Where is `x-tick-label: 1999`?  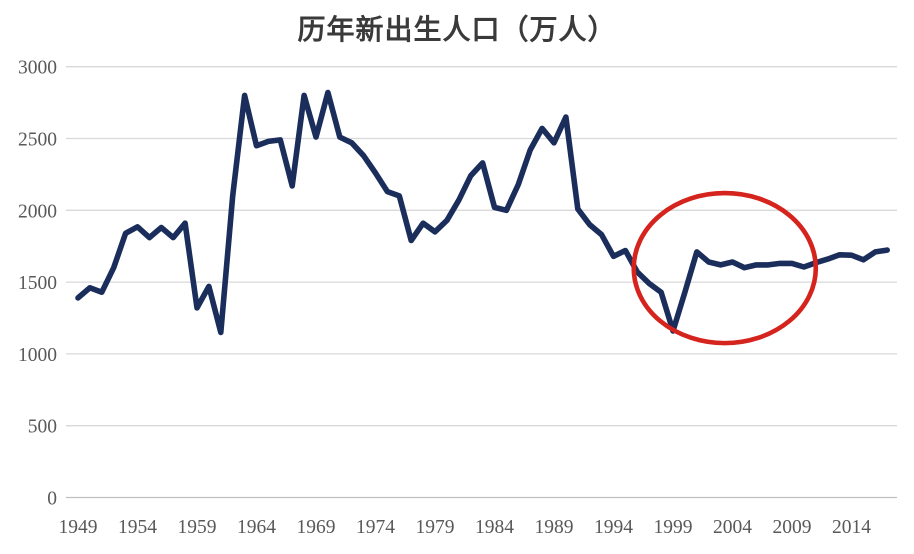 x-tick-label: 1999 is located at coordinates (673, 527).